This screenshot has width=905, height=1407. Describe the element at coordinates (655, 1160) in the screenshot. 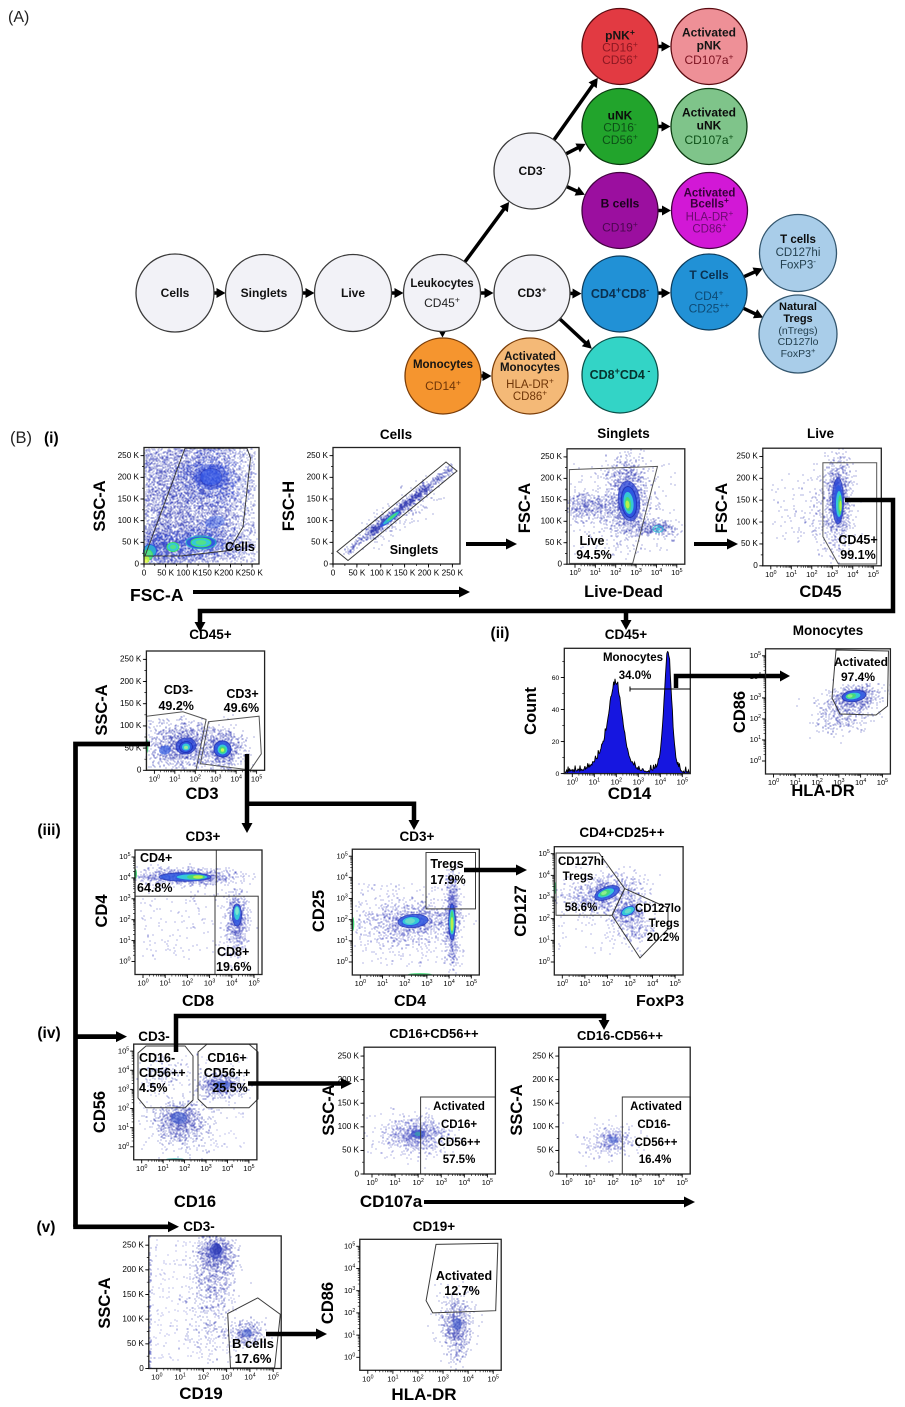

I see `svg-text: 16.4%` at that location.